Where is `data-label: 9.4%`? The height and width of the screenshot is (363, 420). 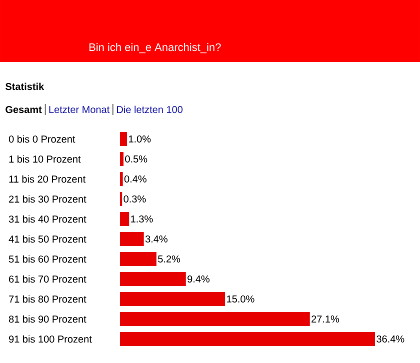
data-label: 9.4% is located at coordinates (199, 279).